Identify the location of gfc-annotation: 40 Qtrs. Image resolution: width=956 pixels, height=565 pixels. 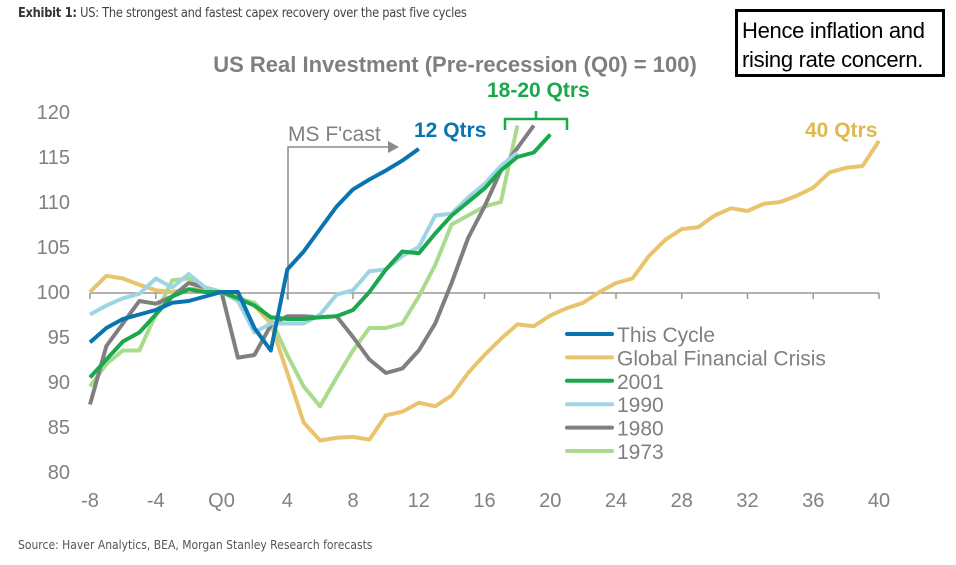
(841, 130).